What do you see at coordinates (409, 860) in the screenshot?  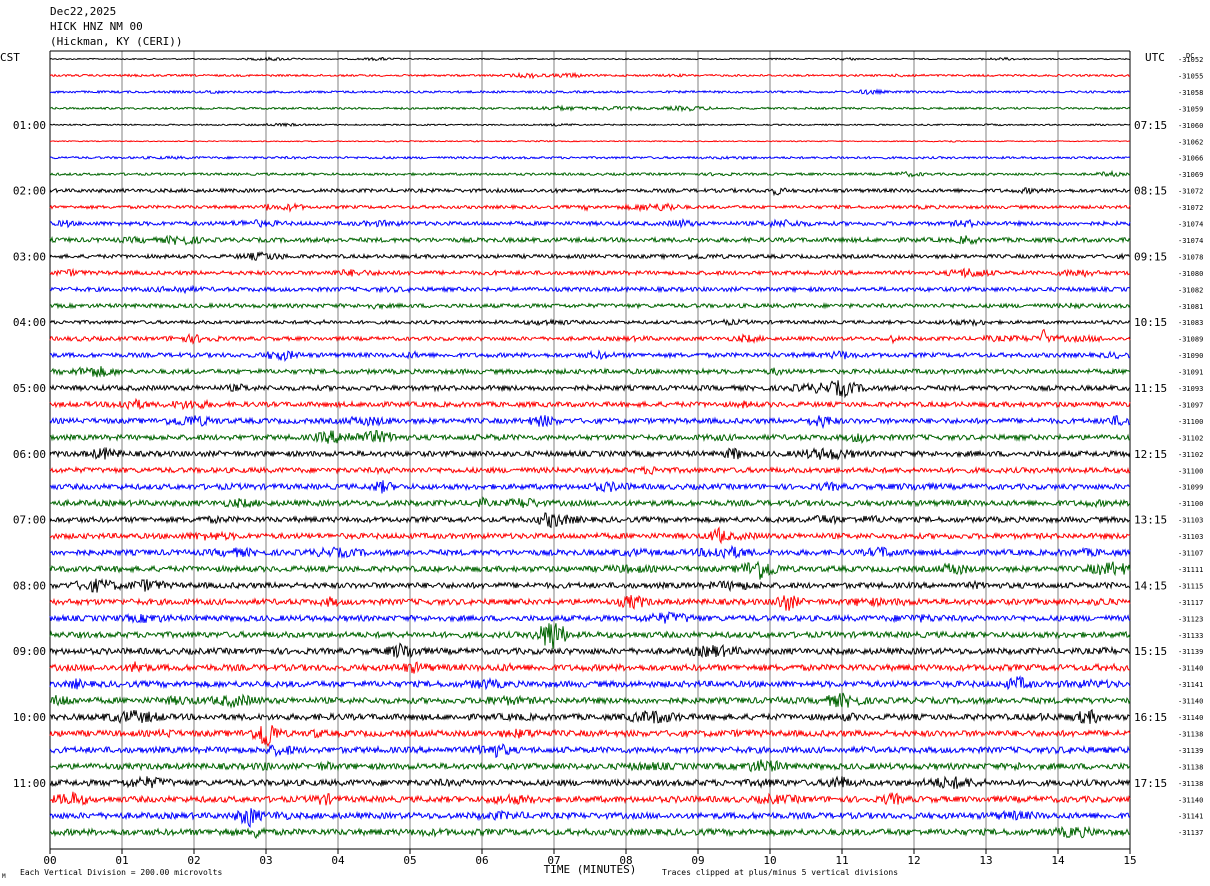 I see `x-tick-label: 05` at bounding box center [409, 860].